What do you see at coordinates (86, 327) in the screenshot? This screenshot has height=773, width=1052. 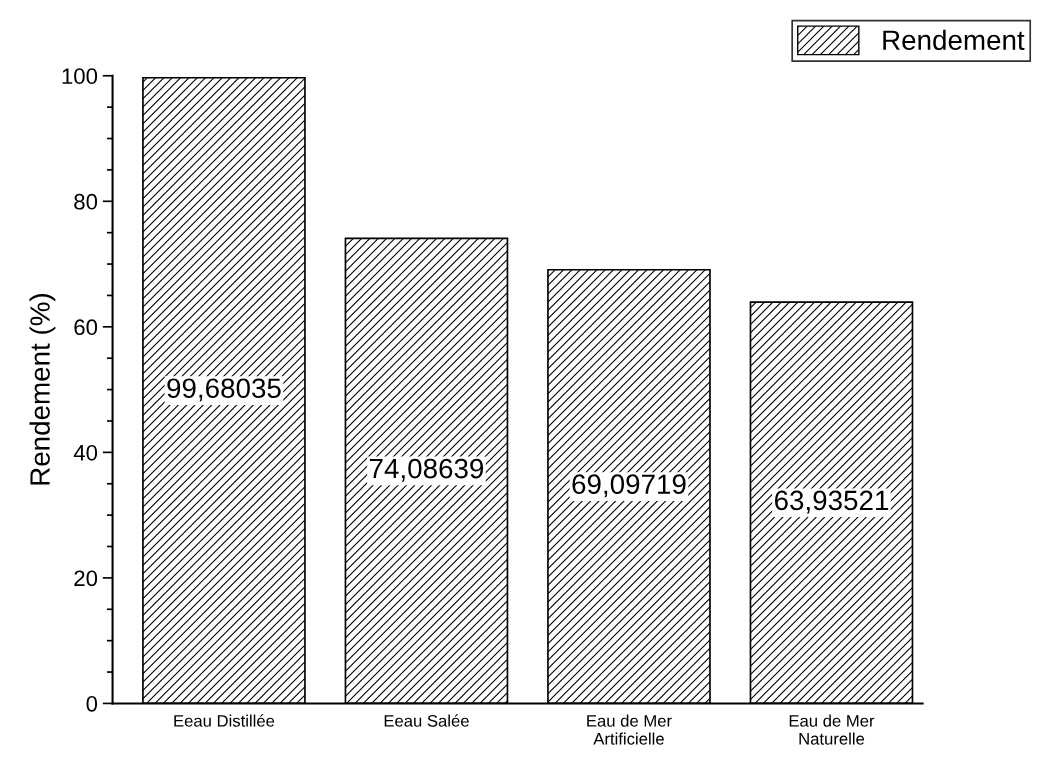 I see `y-tick-label: 60` at bounding box center [86, 327].